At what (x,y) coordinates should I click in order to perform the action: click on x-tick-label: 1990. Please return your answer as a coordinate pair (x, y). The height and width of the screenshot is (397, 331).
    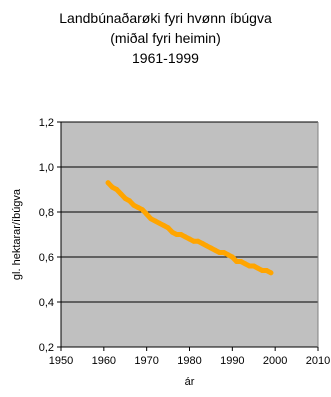
    Looking at the image, I should click on (232, 361).